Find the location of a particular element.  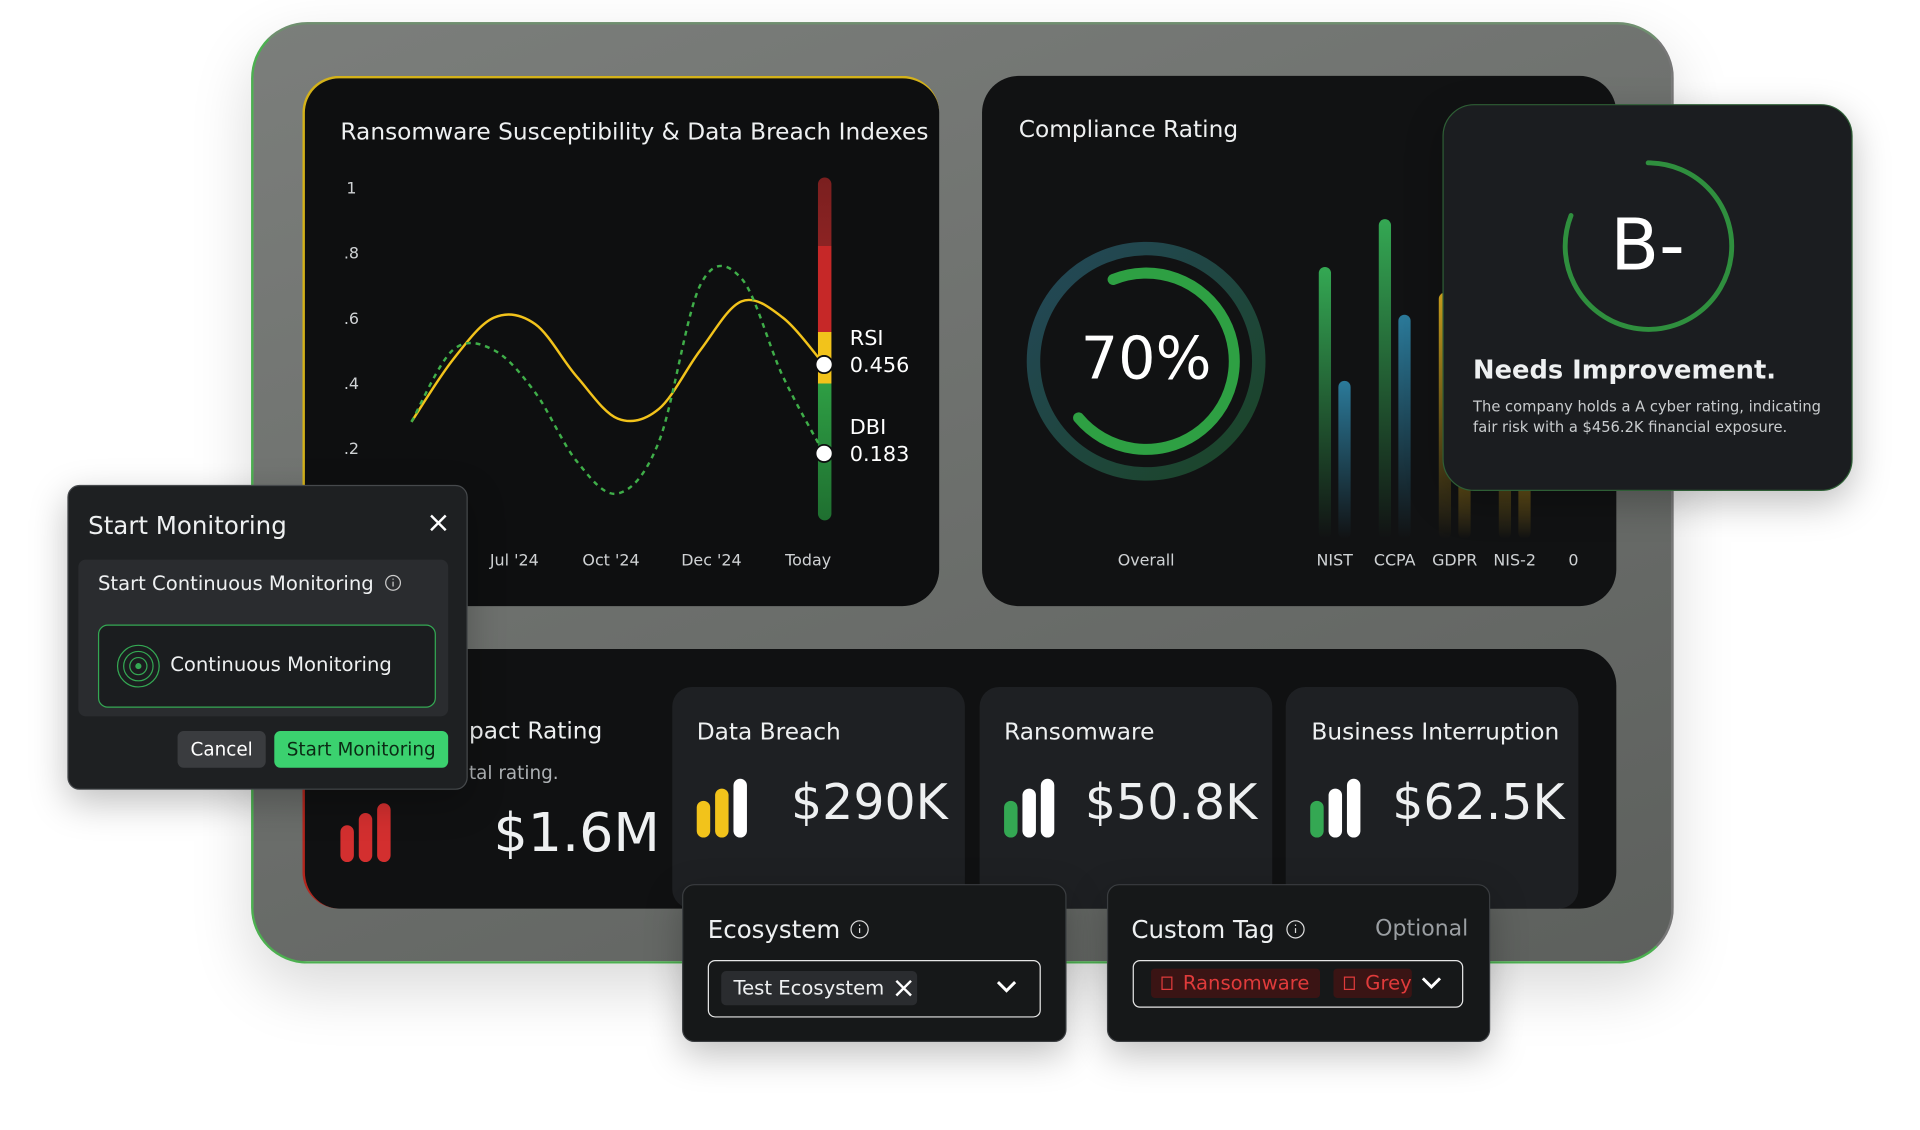

series-end-value: 0.456 is located at coordinates (880, 365).